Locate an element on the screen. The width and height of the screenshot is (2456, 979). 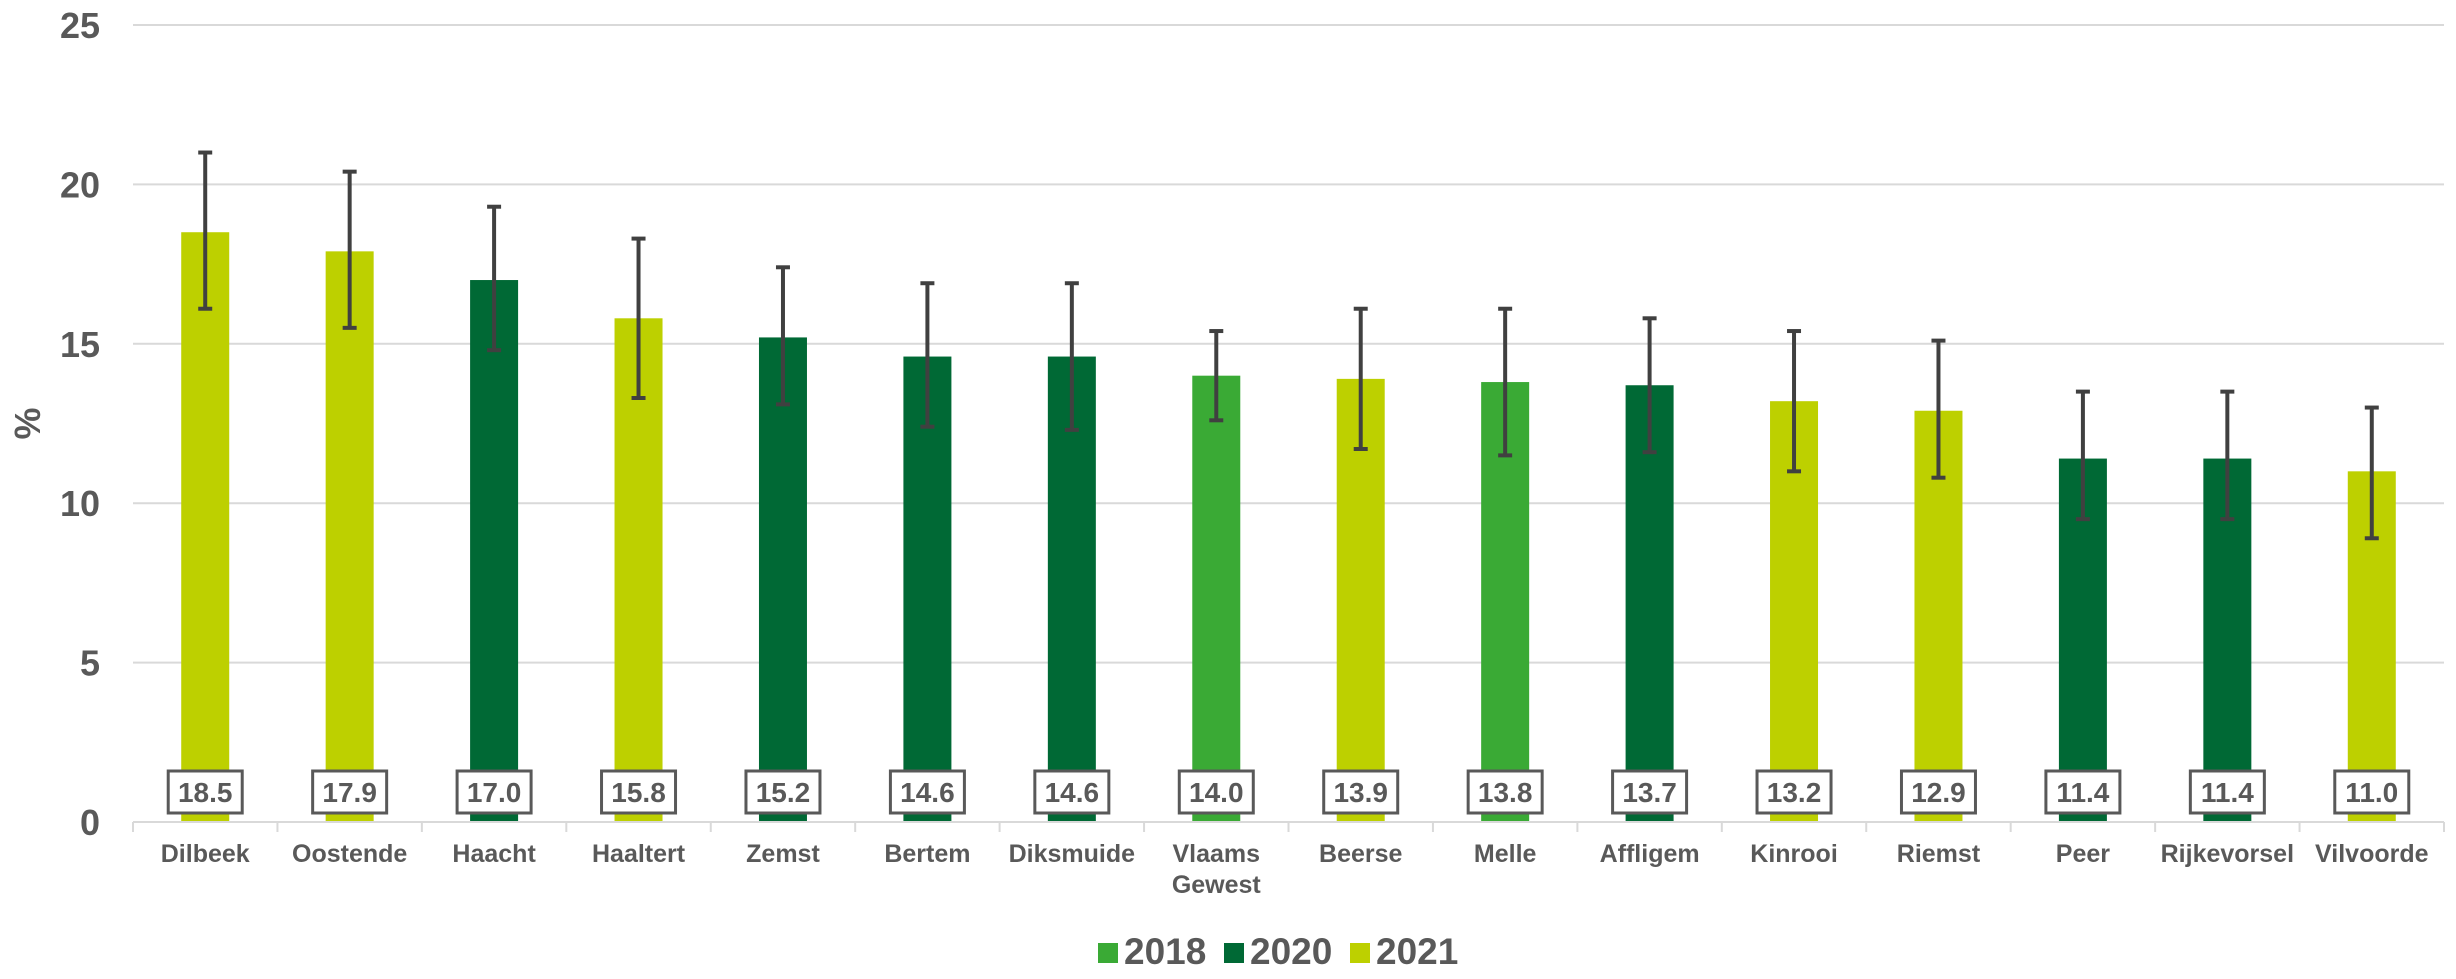
value-label: 13.8 is located at coordinates (1505, 792).